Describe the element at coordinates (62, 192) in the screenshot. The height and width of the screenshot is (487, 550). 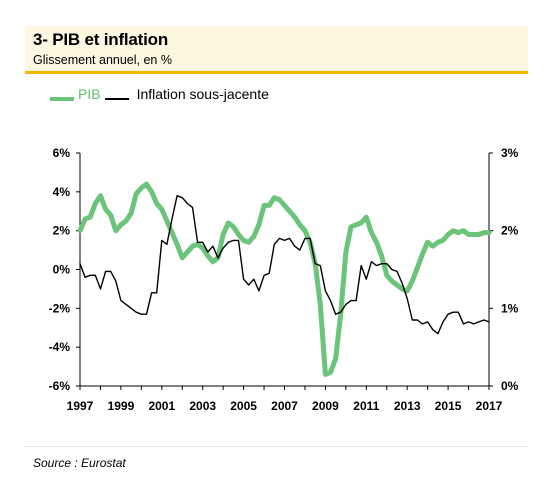
I see `y-left-tick-label: 4%` at that location.